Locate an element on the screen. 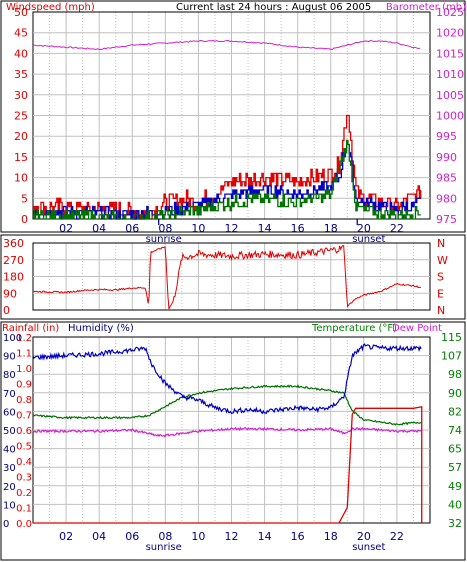 This screenshot has height=562, width=467. rainfall-tick-label: 0.8 is located at coordinates (24, 400).